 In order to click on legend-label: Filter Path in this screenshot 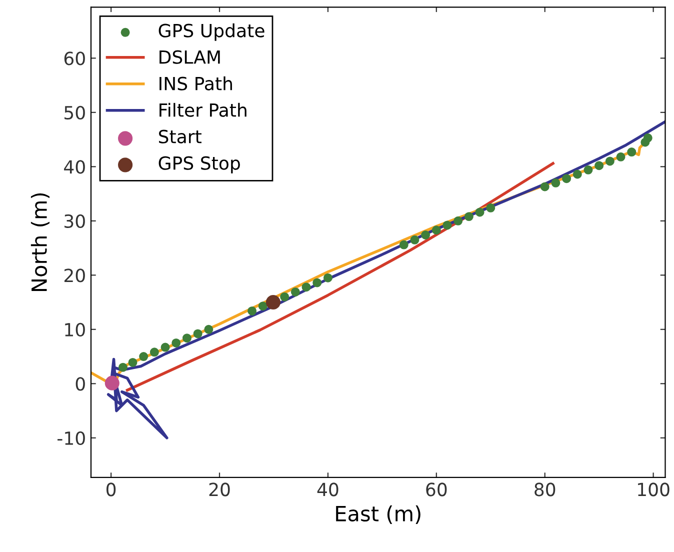, I will do `click(203, 109)`.